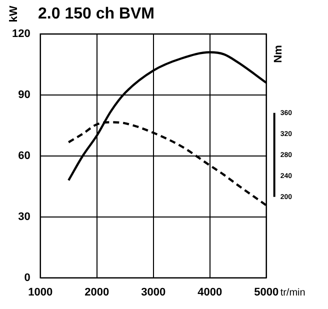 This screenshot has width=328, height=309. What do you see at coordinates (266, 292) in the screenshot?
I see `x-tick-label: 5000` at bounding box center [266, 292].